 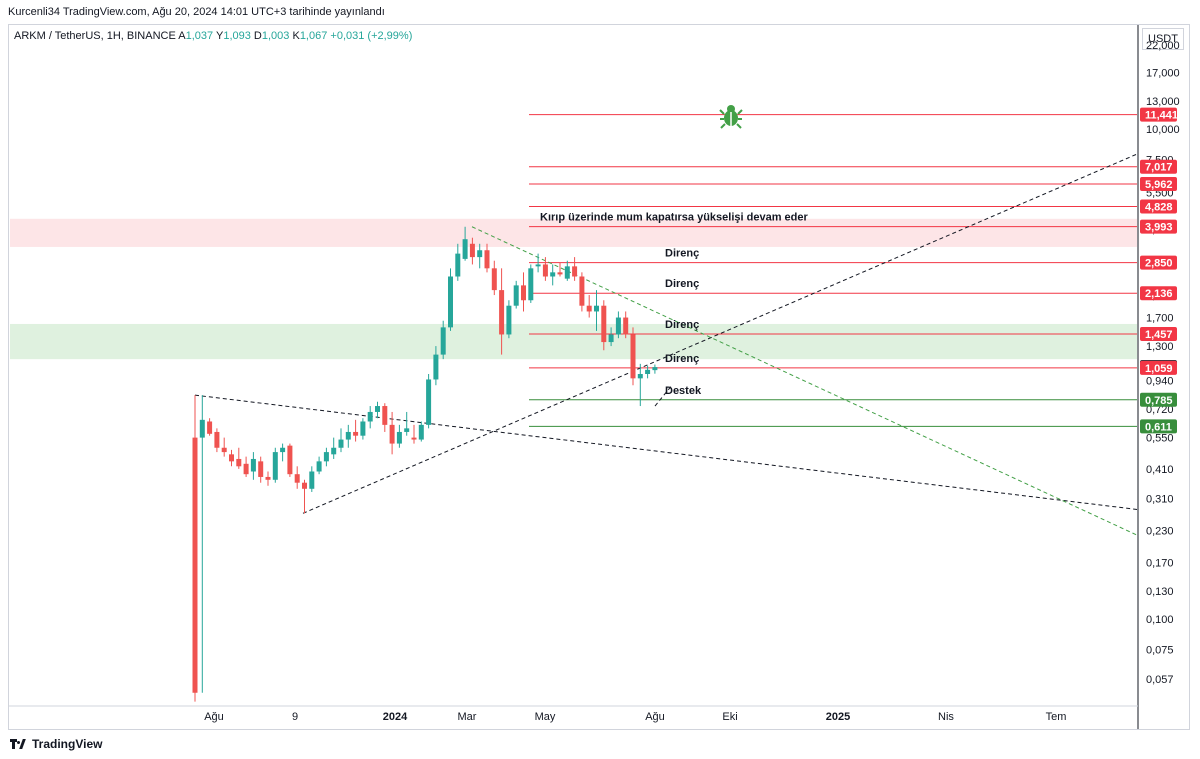 What do you see at coordinates (371, 36) in the screenshot?
I see `change-value: +0,031 (+2,99%)` at bounding box center [371, 36].